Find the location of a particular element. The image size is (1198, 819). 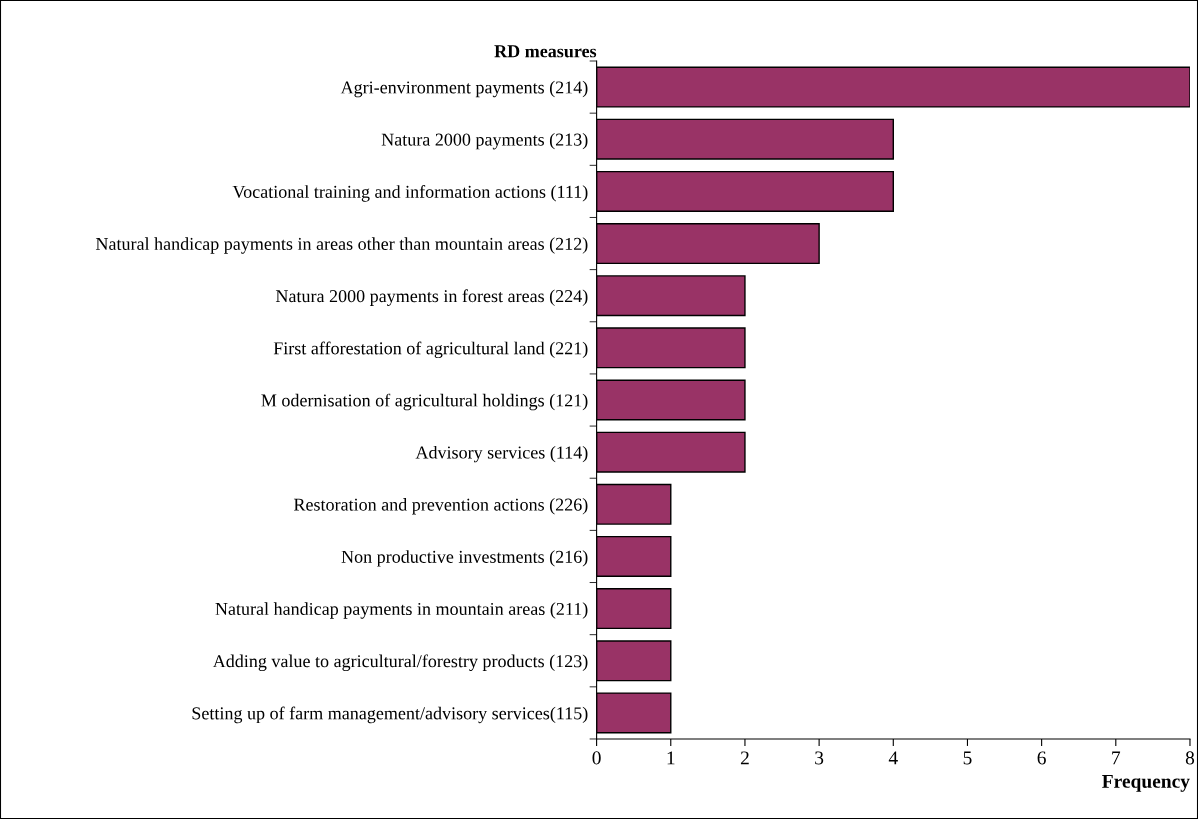

x-tick-label: 8 is located at coordinates (1190, 758).